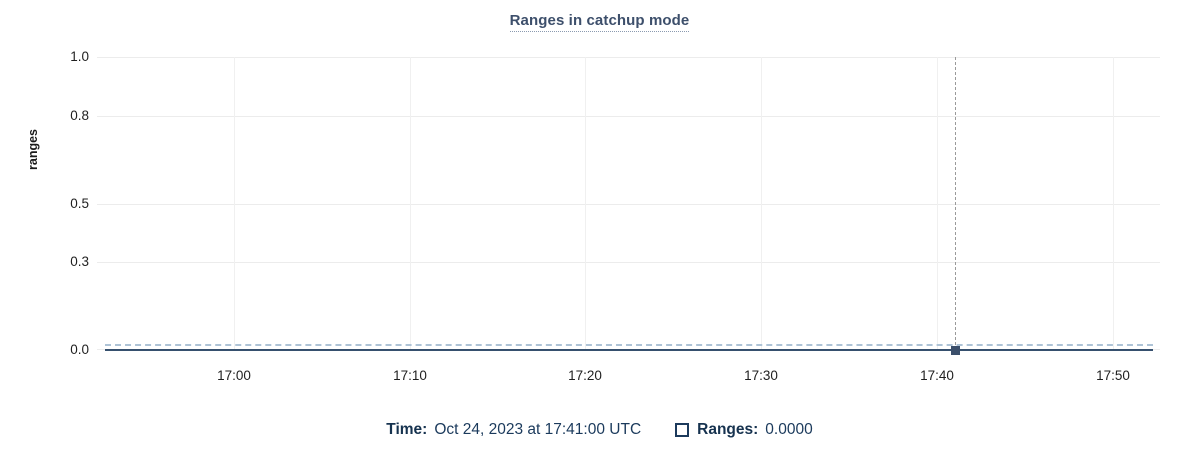 This screenshot has width=1199, height=469. I want to click on legend-swatch-icon, so click(682, 430).